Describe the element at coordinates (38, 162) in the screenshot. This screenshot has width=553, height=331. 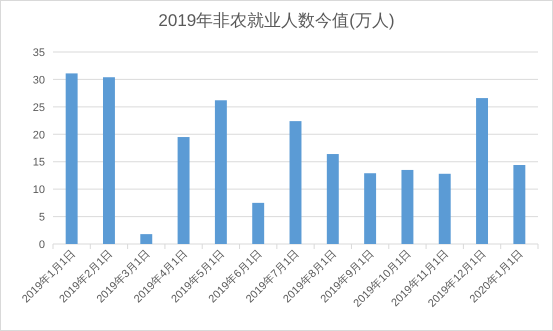
I see `y-tick-label: 15` at that location.